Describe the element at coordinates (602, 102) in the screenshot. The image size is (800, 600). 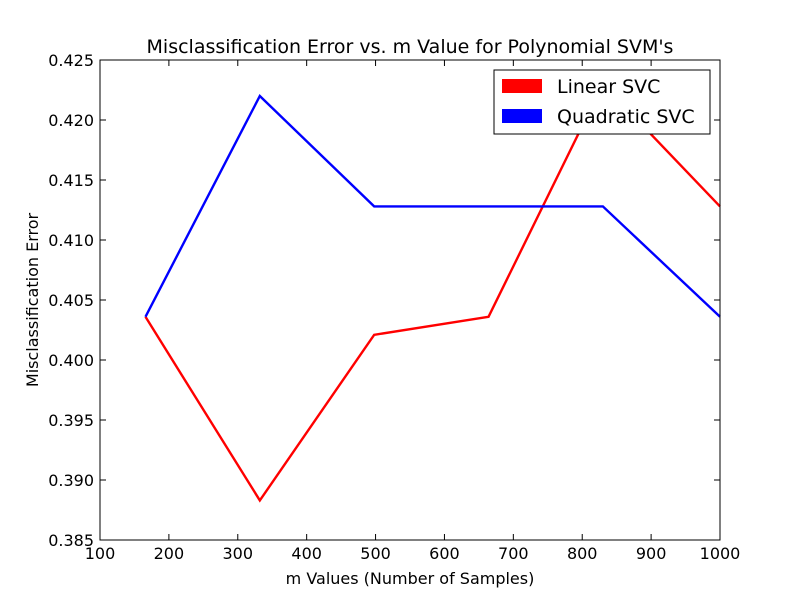
I see `legend: Linear SVC Quadratic SVC` at that location.